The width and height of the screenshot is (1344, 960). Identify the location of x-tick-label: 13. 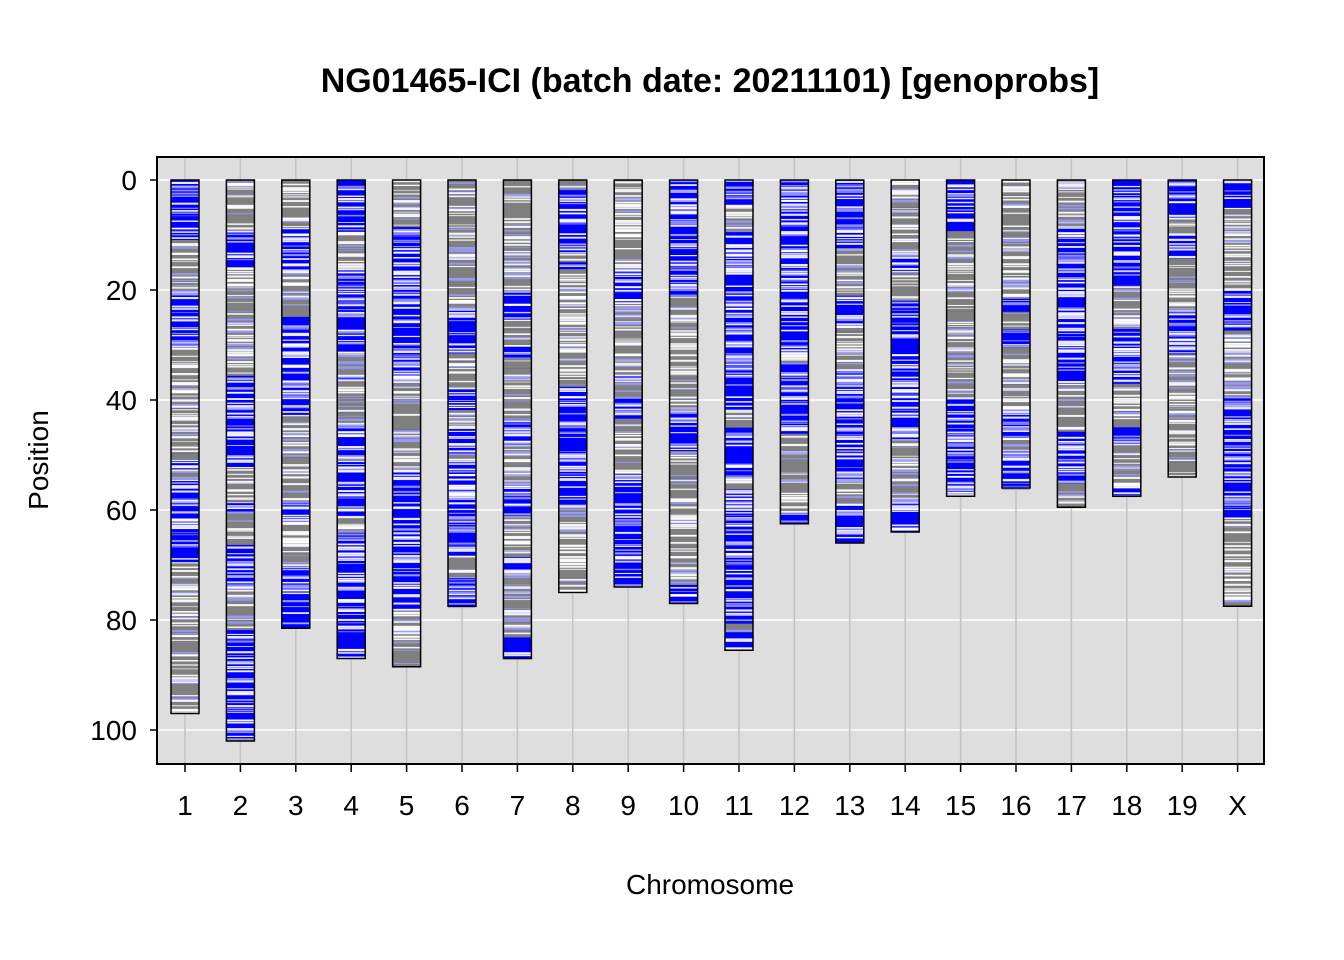
(849, 805).